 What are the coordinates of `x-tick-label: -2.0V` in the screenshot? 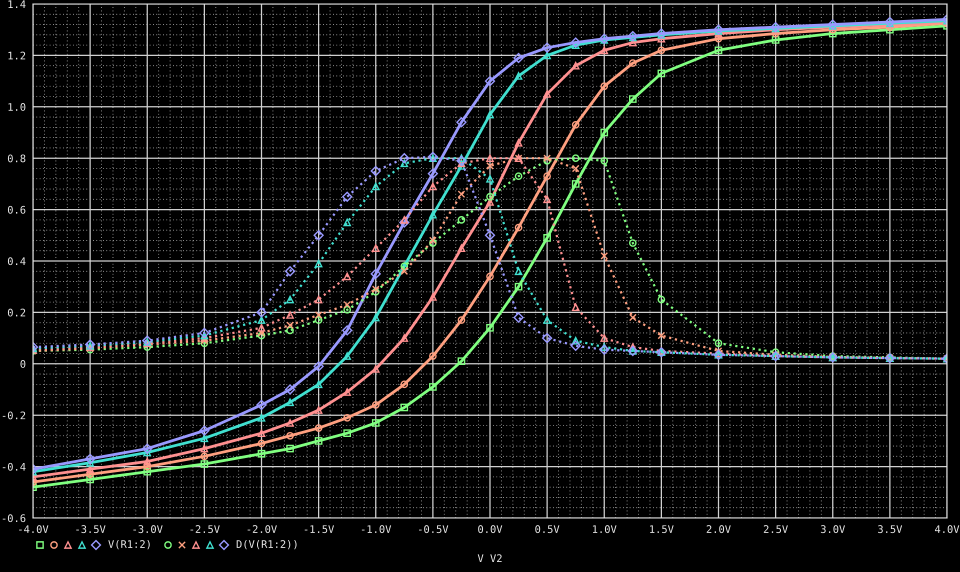 It's located at (262, 529).